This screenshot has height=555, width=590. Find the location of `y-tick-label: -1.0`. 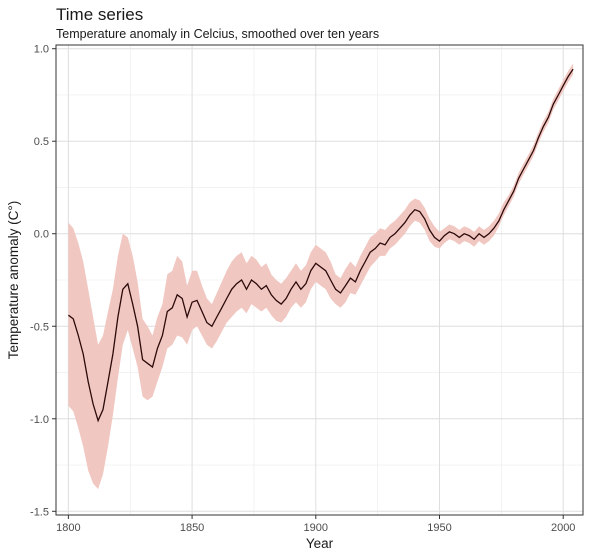

y-tick-label: -1.0 is located at coordinates (39, 420).